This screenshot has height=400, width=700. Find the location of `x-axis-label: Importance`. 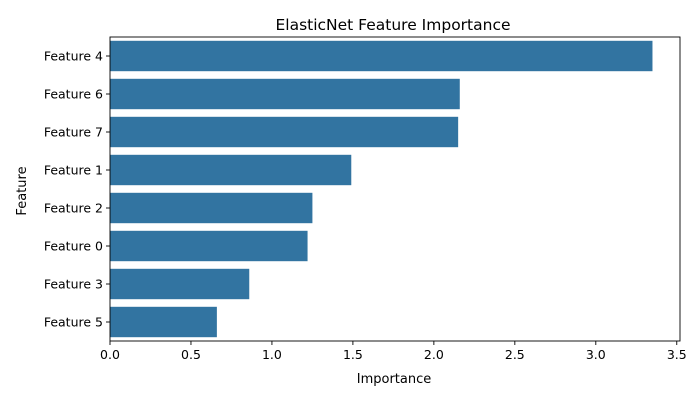

x-axis-label: Importance is located at coordinates (394, 379).